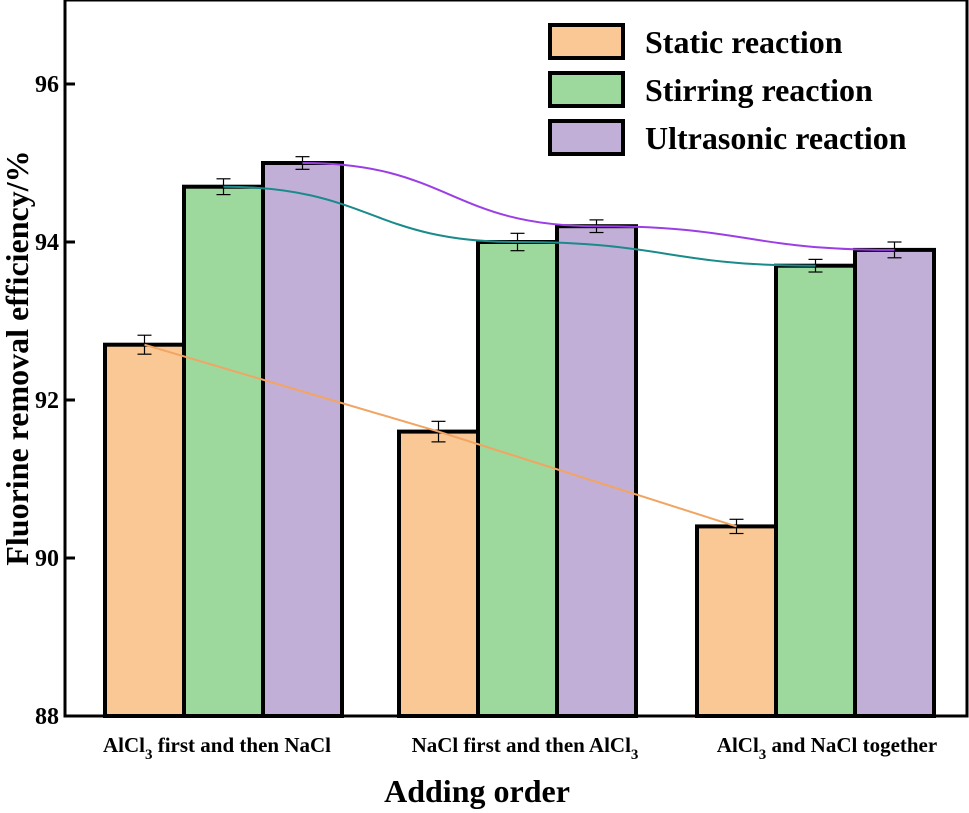 The height and width of the screenshot is (813, 969). I want to click on x-axis-title: Adding order, so click(477, 791).